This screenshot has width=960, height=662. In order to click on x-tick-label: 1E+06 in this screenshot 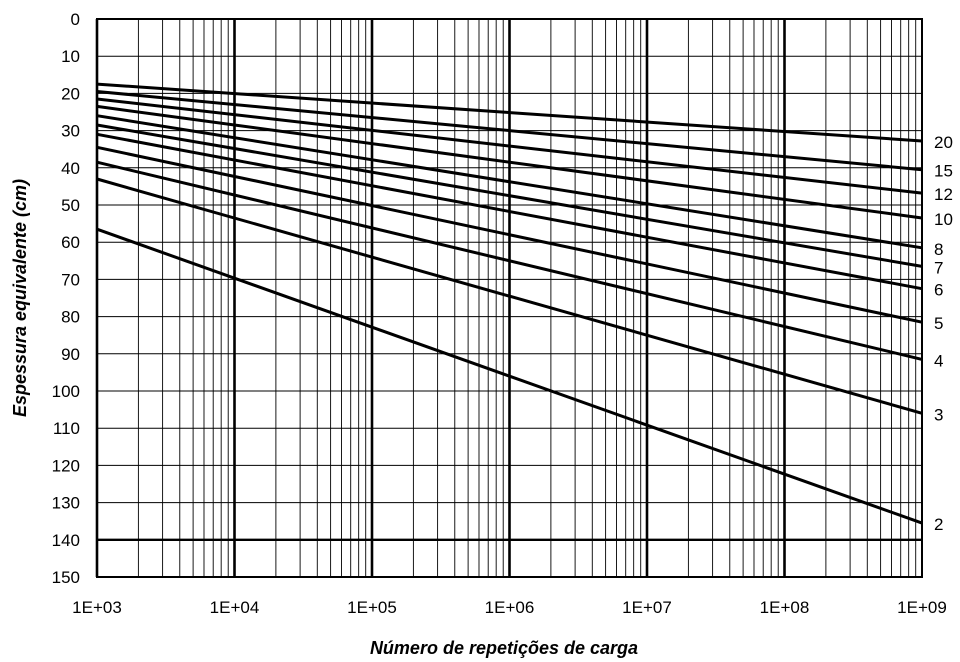, I will do `click(510, 607)`.